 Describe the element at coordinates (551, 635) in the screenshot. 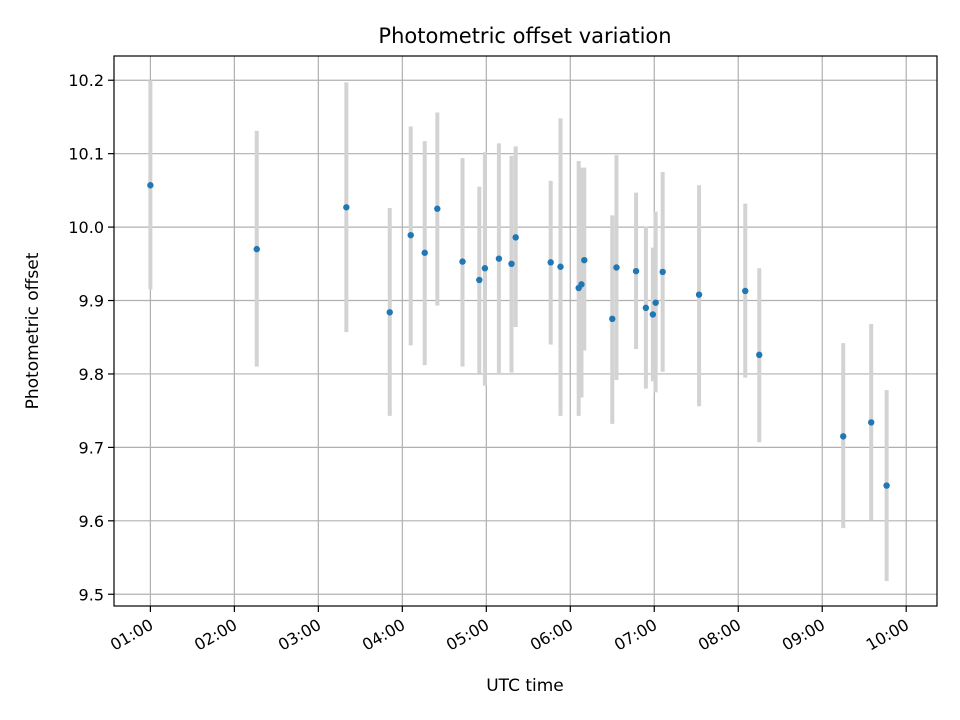

I see `x-tick-label: 06:00` at that location.